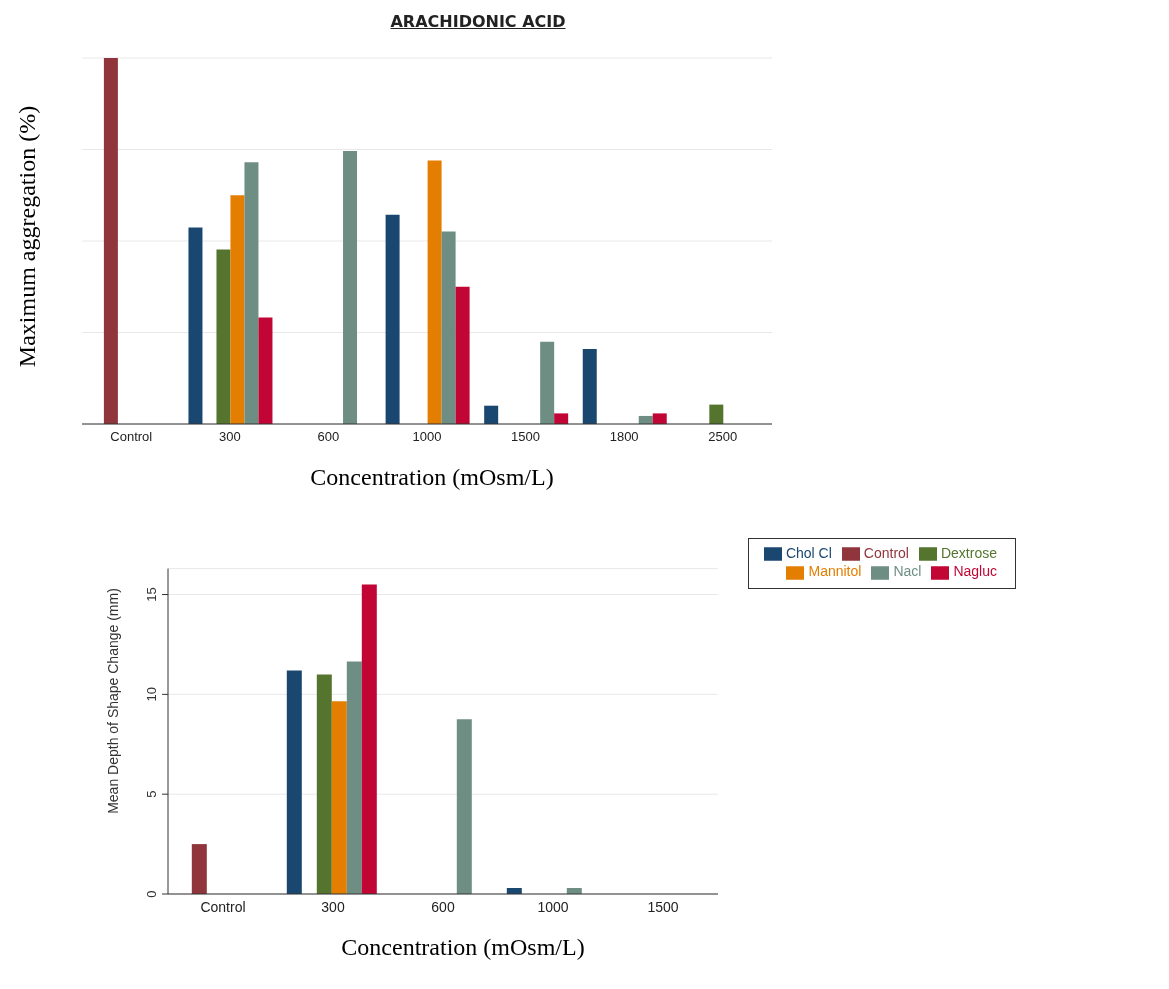  What do you see at coordinates (151, 894) in the screenshot?
I see `y-tick-label: 0` at bounding box center [151, 894].